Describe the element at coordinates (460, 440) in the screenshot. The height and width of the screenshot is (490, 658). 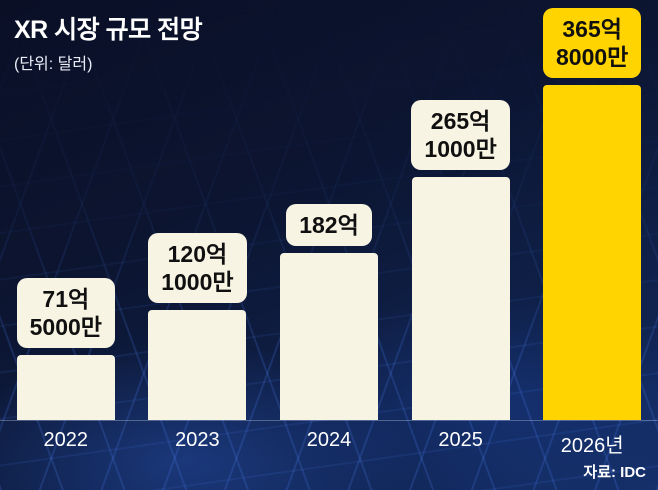
I see `x-axis-label-2025: 2025` at that location.